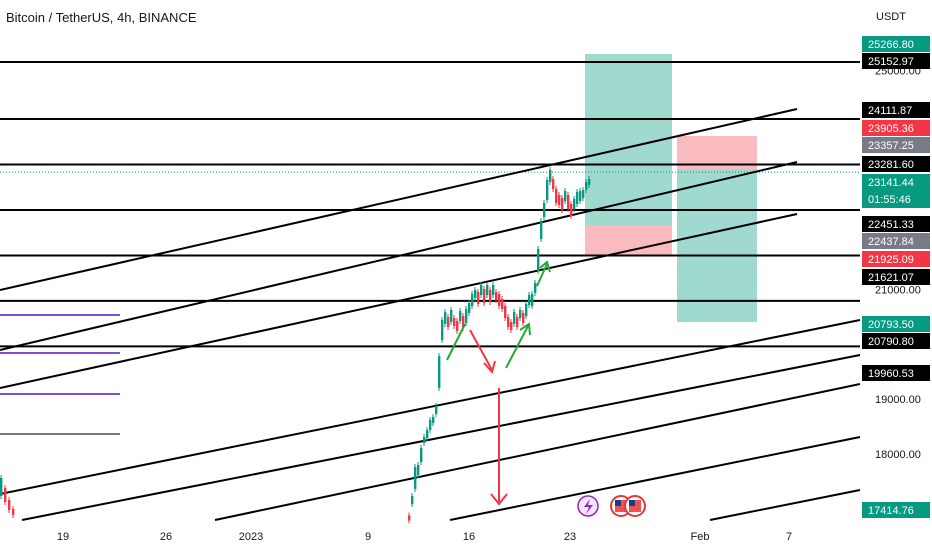  Describe the element at coordinates (891, 242) in the screenshot. I see `price-label: 22437.84` at that location.